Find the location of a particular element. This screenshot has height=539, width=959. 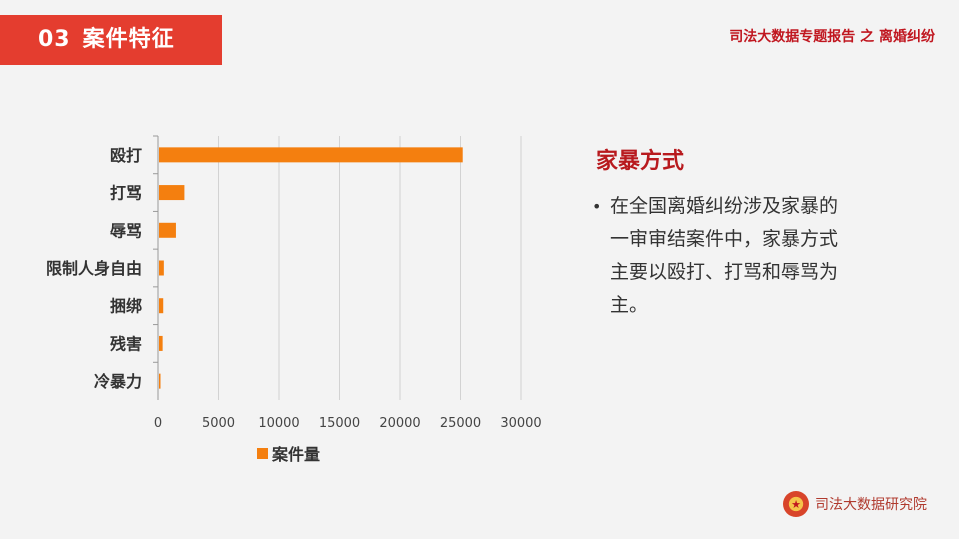

category-label: 残害 is located at coordinates (126, 343).